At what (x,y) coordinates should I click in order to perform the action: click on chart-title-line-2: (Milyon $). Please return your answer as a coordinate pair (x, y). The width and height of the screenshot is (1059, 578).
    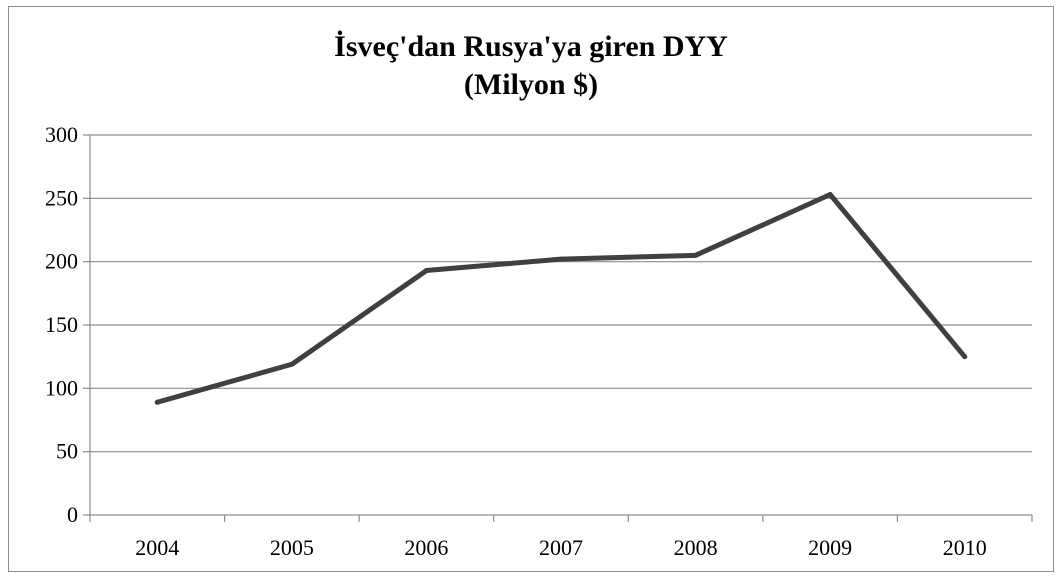
    Looking at the image, I should click on (531, 84).